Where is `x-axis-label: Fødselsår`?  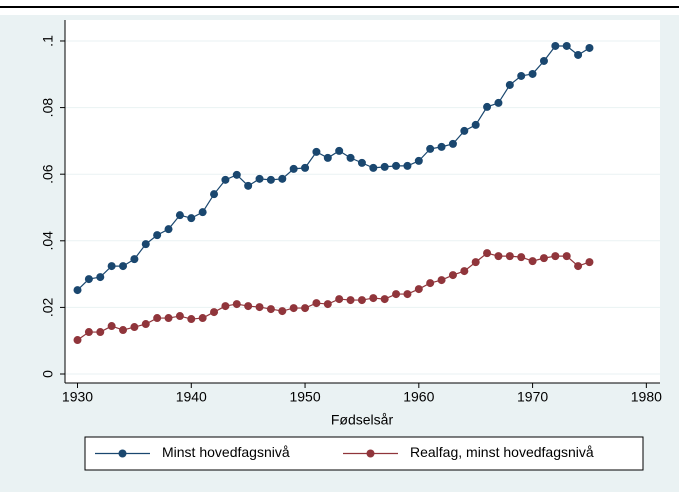
x-axis-label: Fødselsår is located at coordinates (362, 420).